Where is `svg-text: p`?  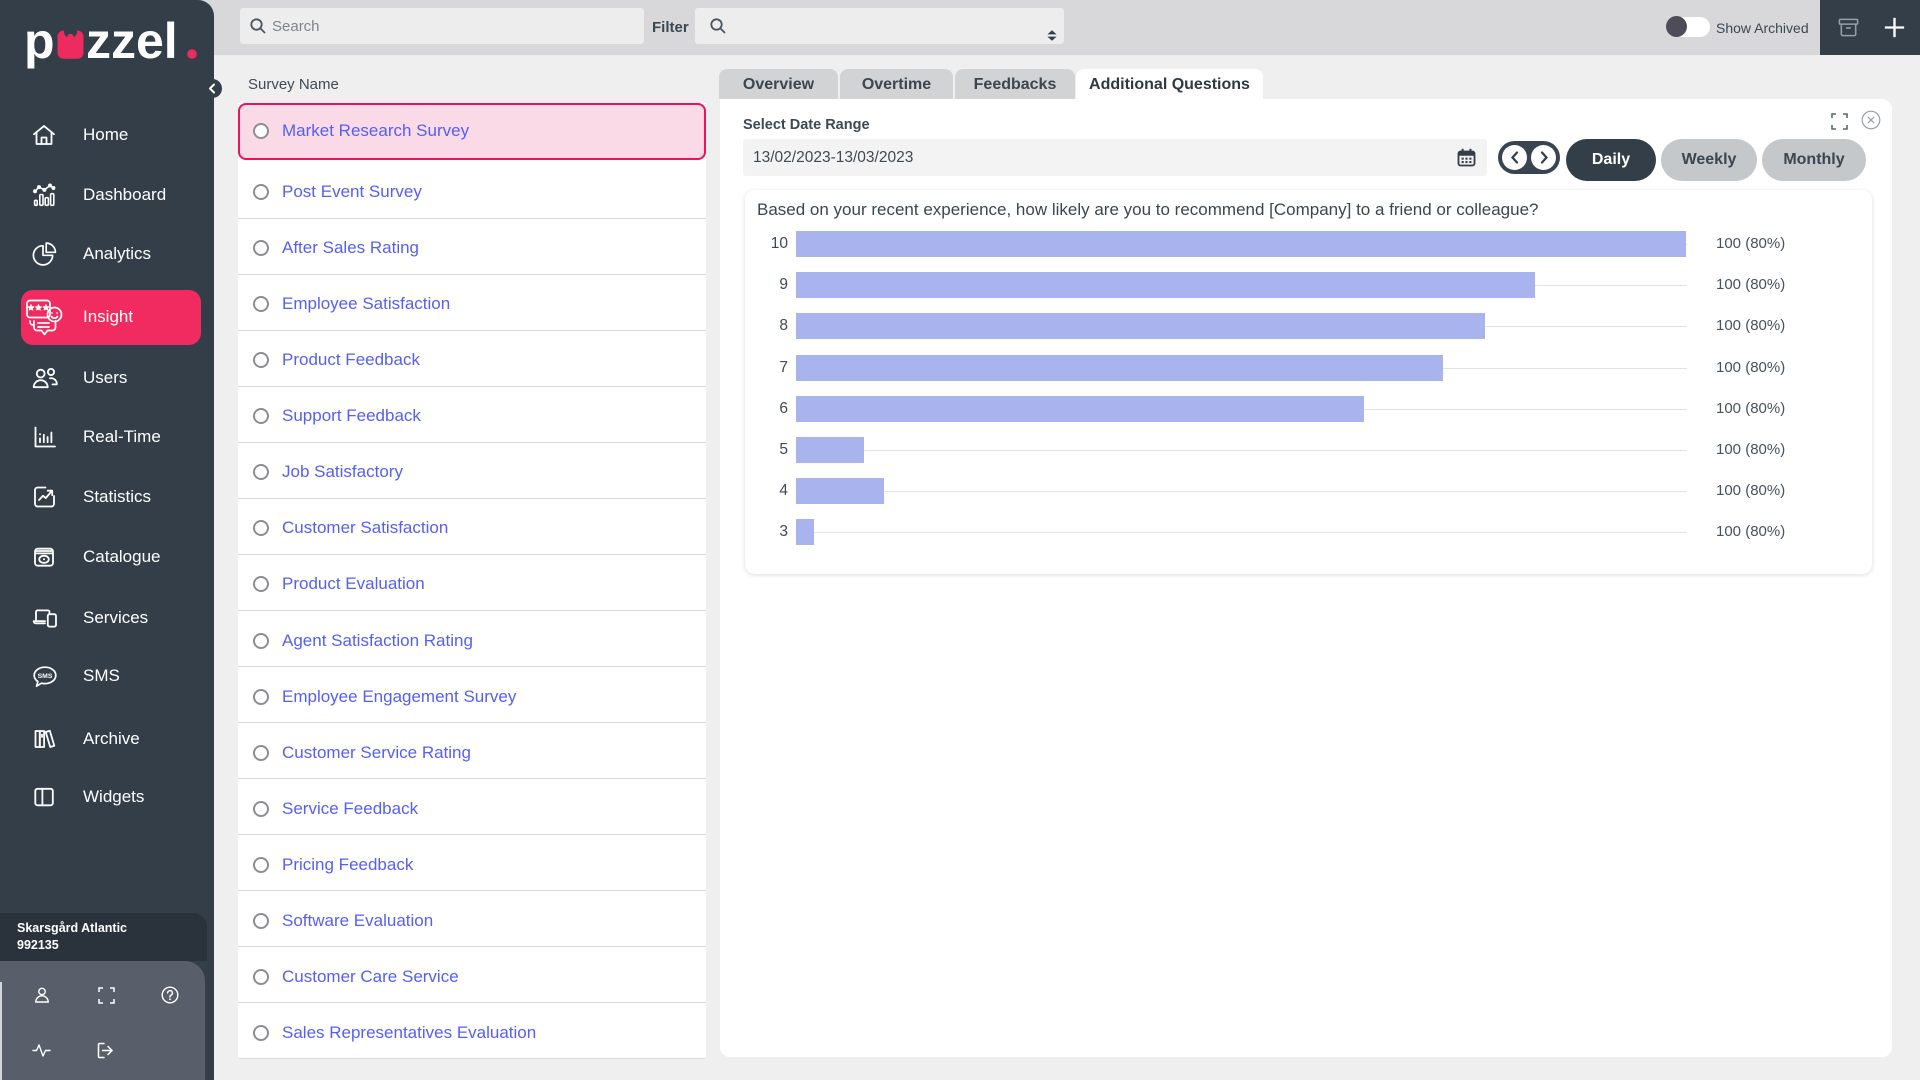 svg-text: p is located at coordinates (40, 41).